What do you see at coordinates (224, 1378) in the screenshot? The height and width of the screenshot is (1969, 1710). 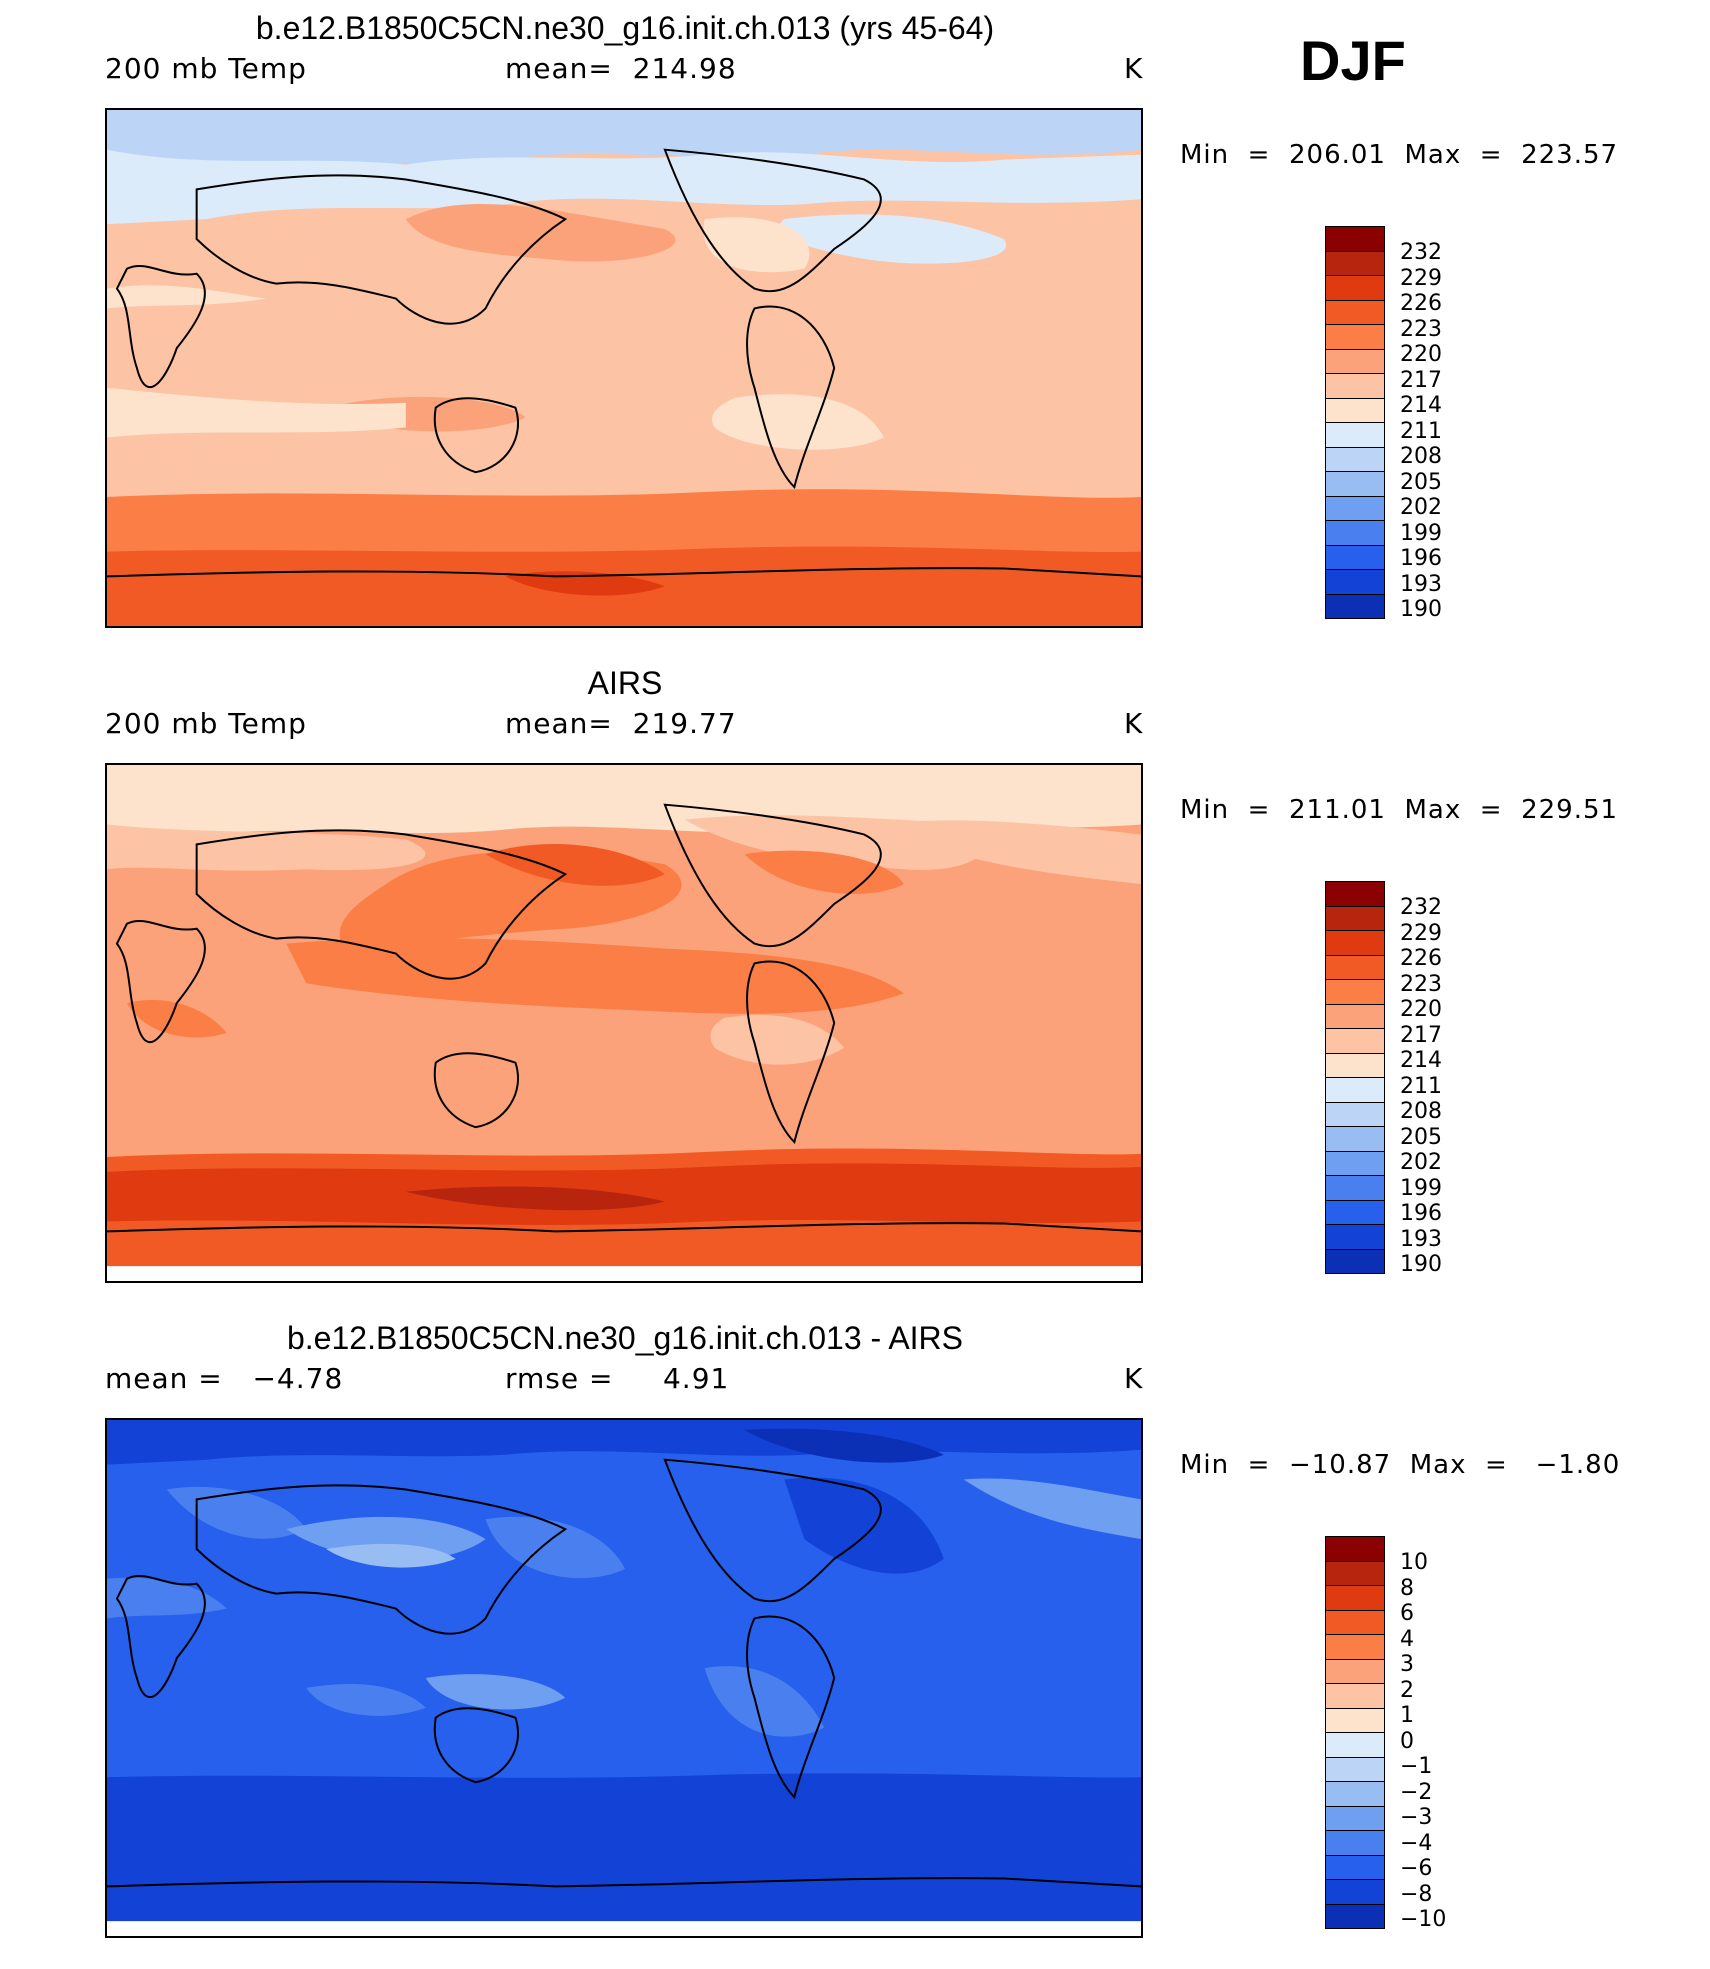 I see `mean-label: mean = −4.78` at bounding box center [224, 1378].